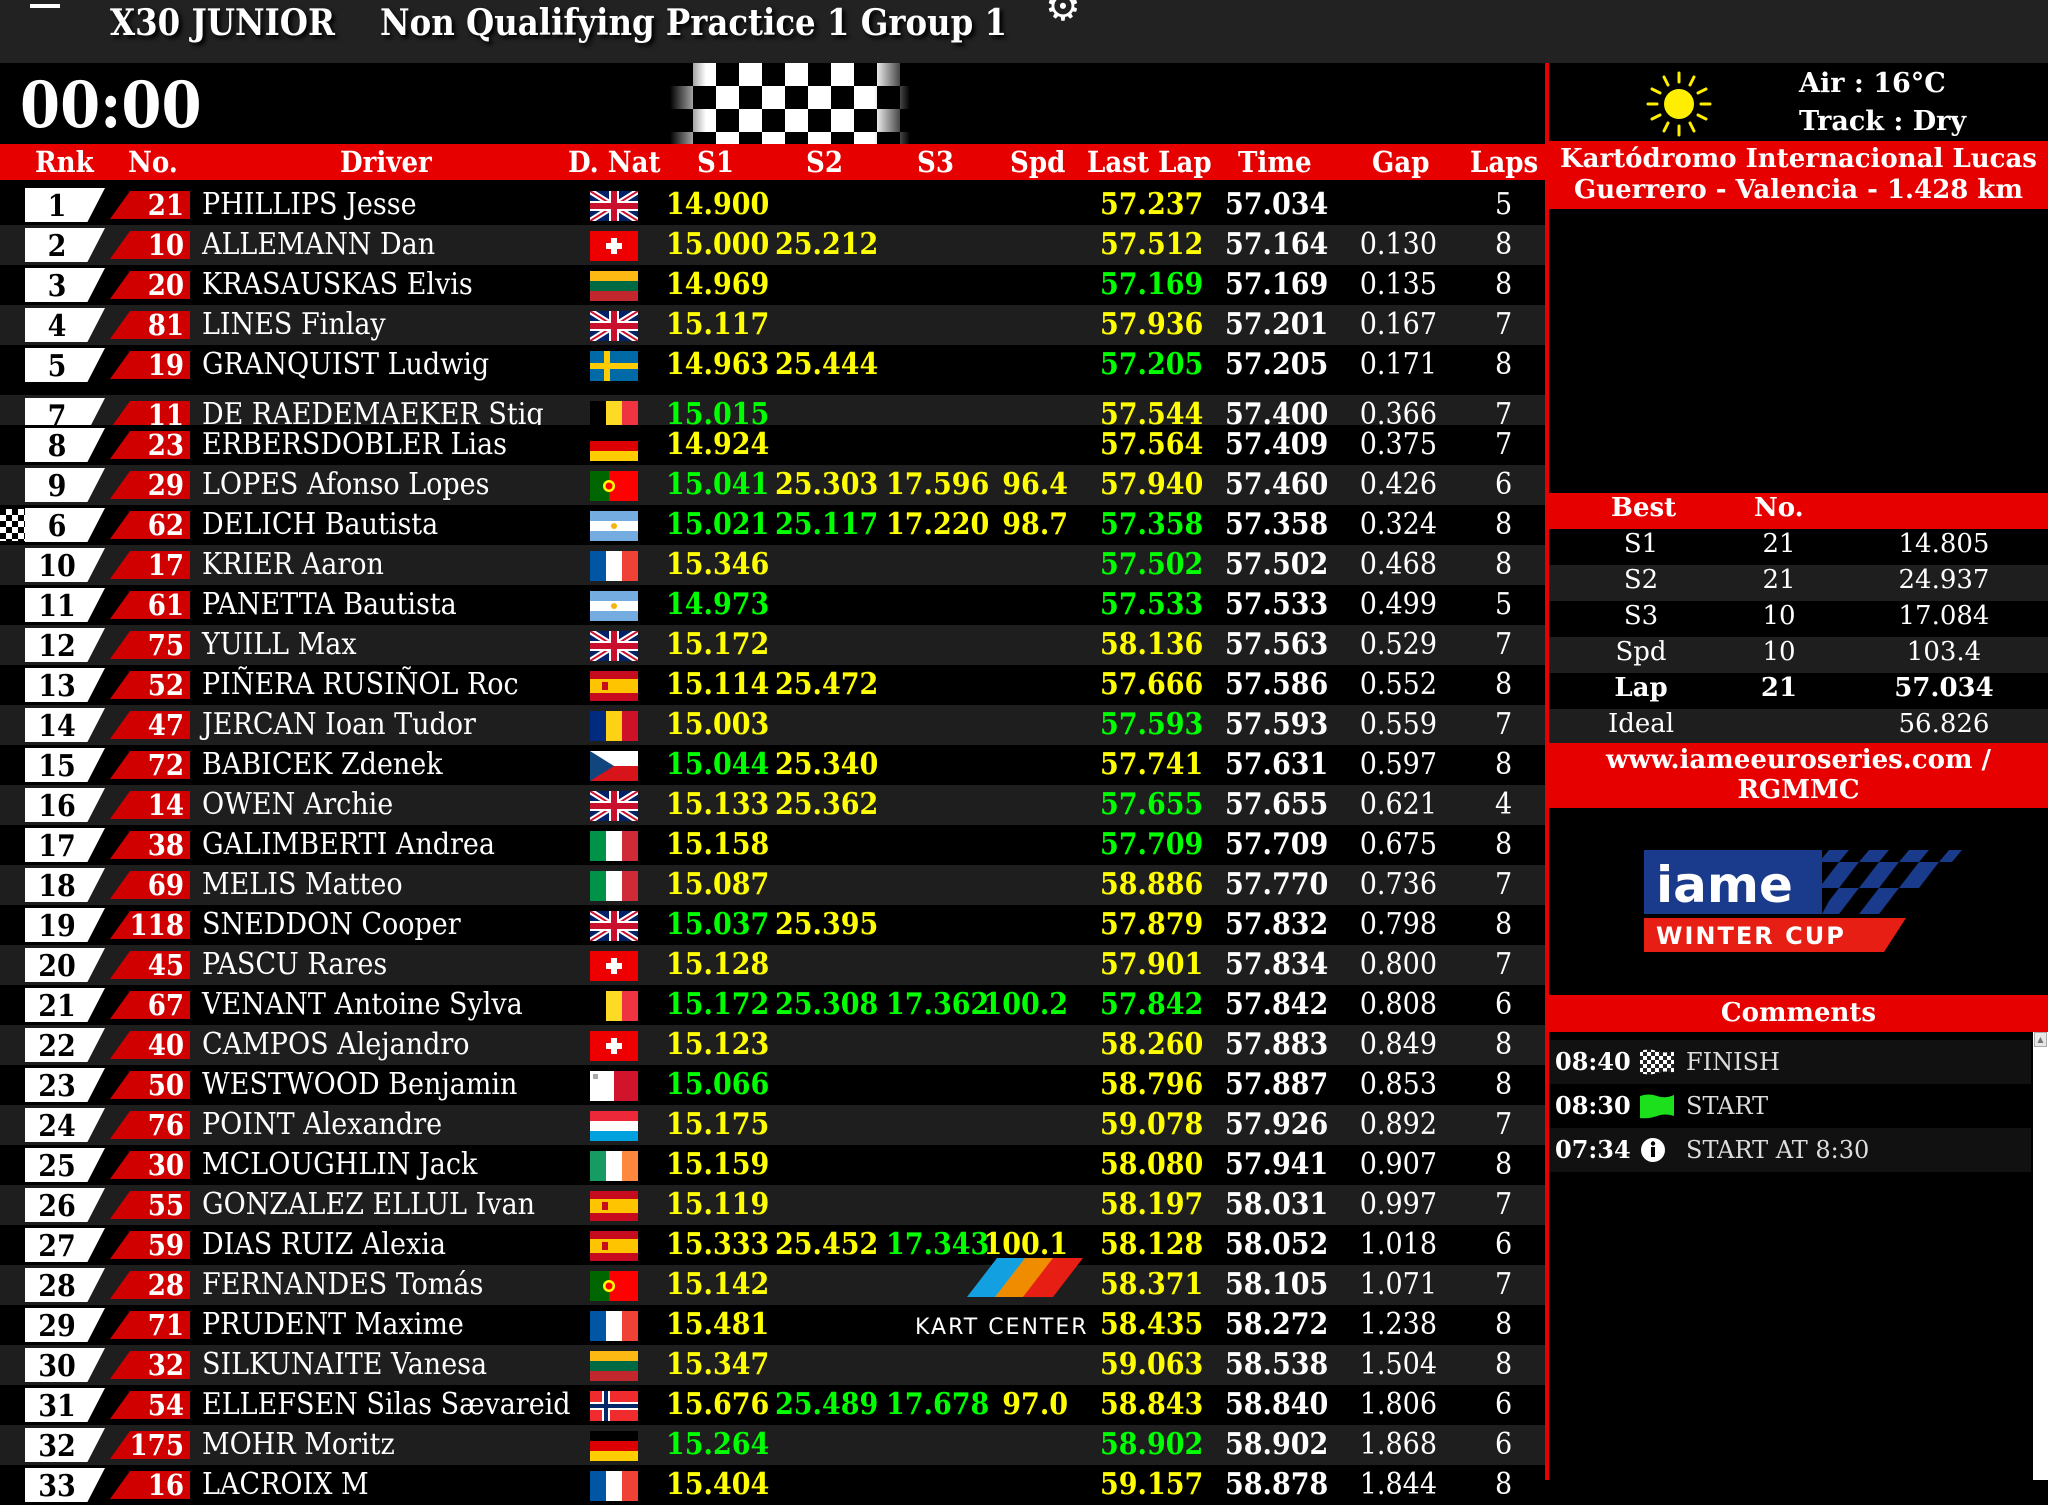  Describe the element at coordinates (772, 205) in the screenshot. I see `table-row: 1 21 PHILLIPS Jesse 14.900 57.237 57.034 5` at that location.